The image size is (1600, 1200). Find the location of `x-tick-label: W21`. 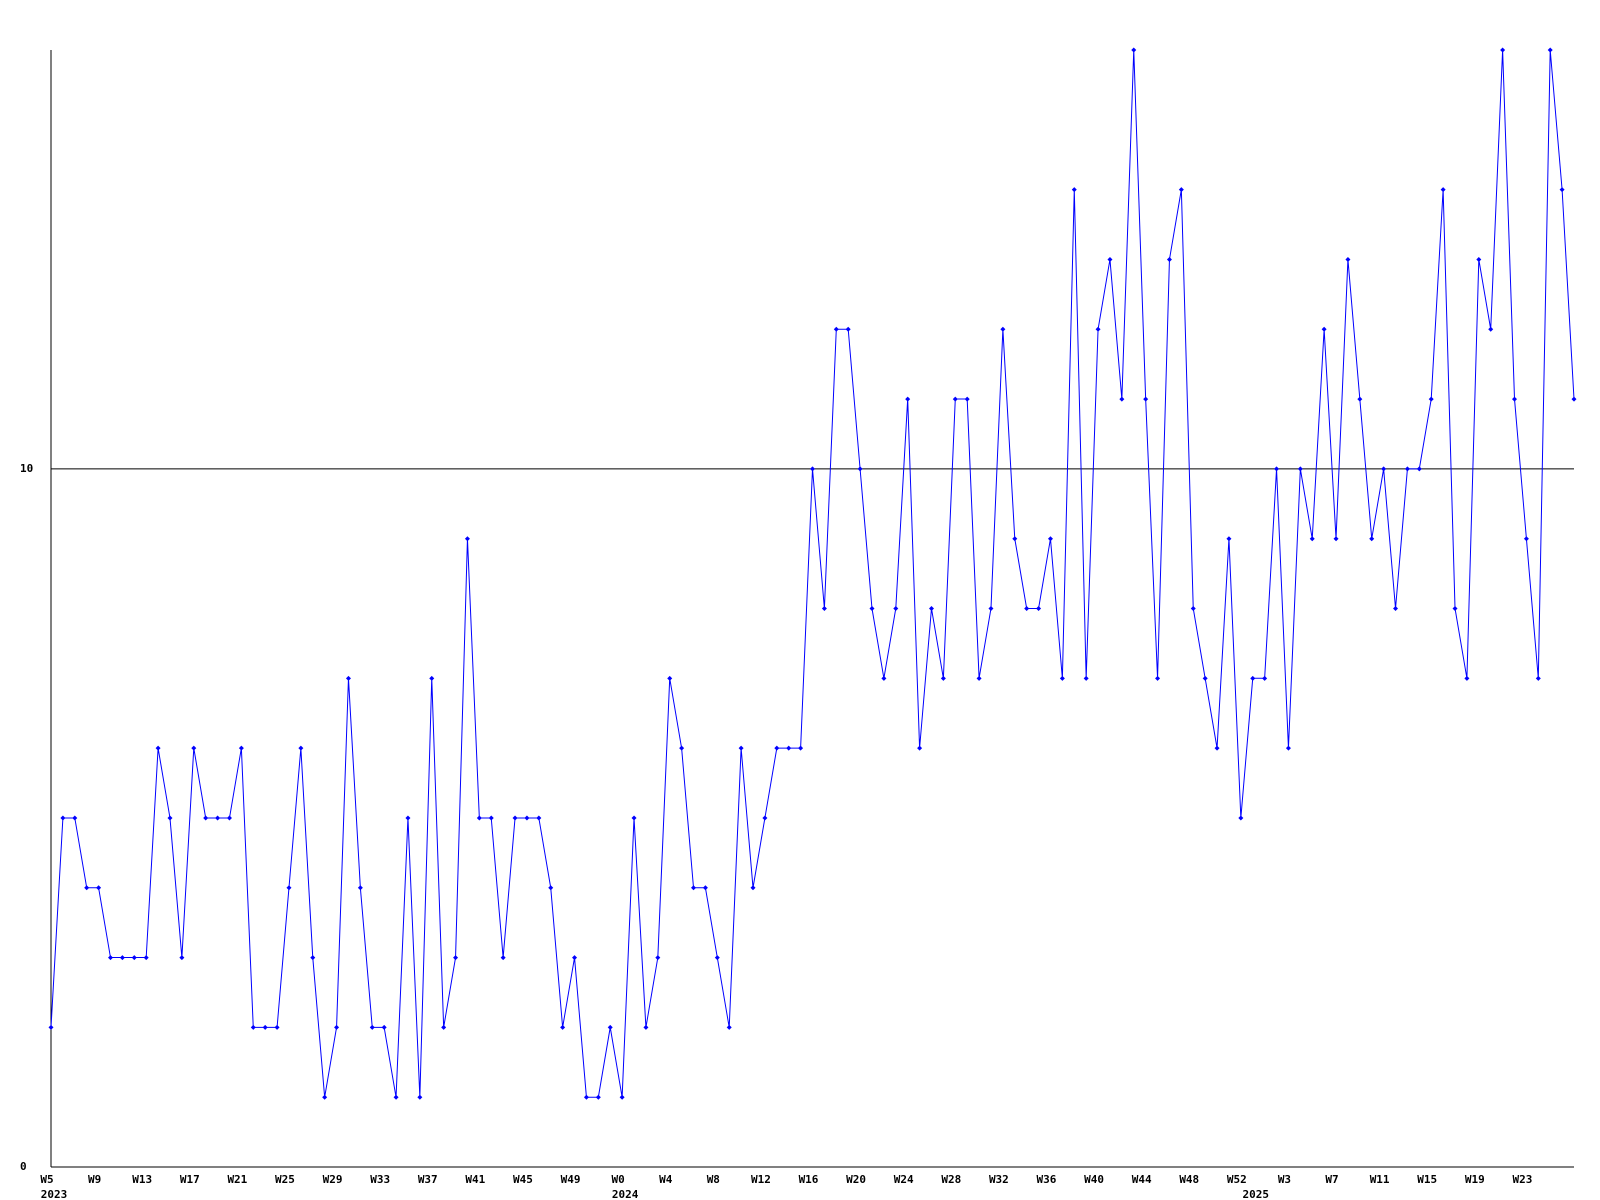

x-tick-label: W21 is located at coordinates (237, 1179).